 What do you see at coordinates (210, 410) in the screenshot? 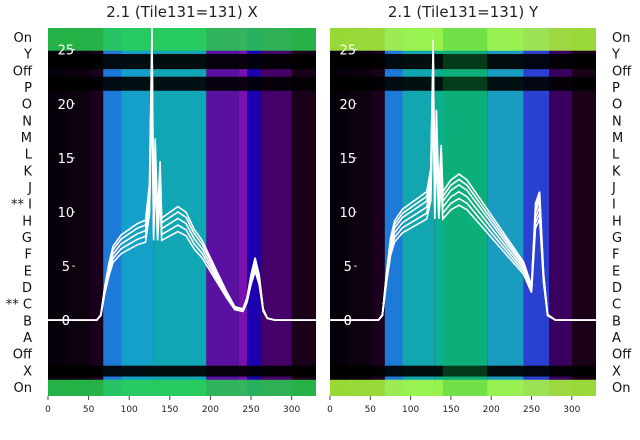
I see `x-tick-label: 200` at bounding box center [210, 410].